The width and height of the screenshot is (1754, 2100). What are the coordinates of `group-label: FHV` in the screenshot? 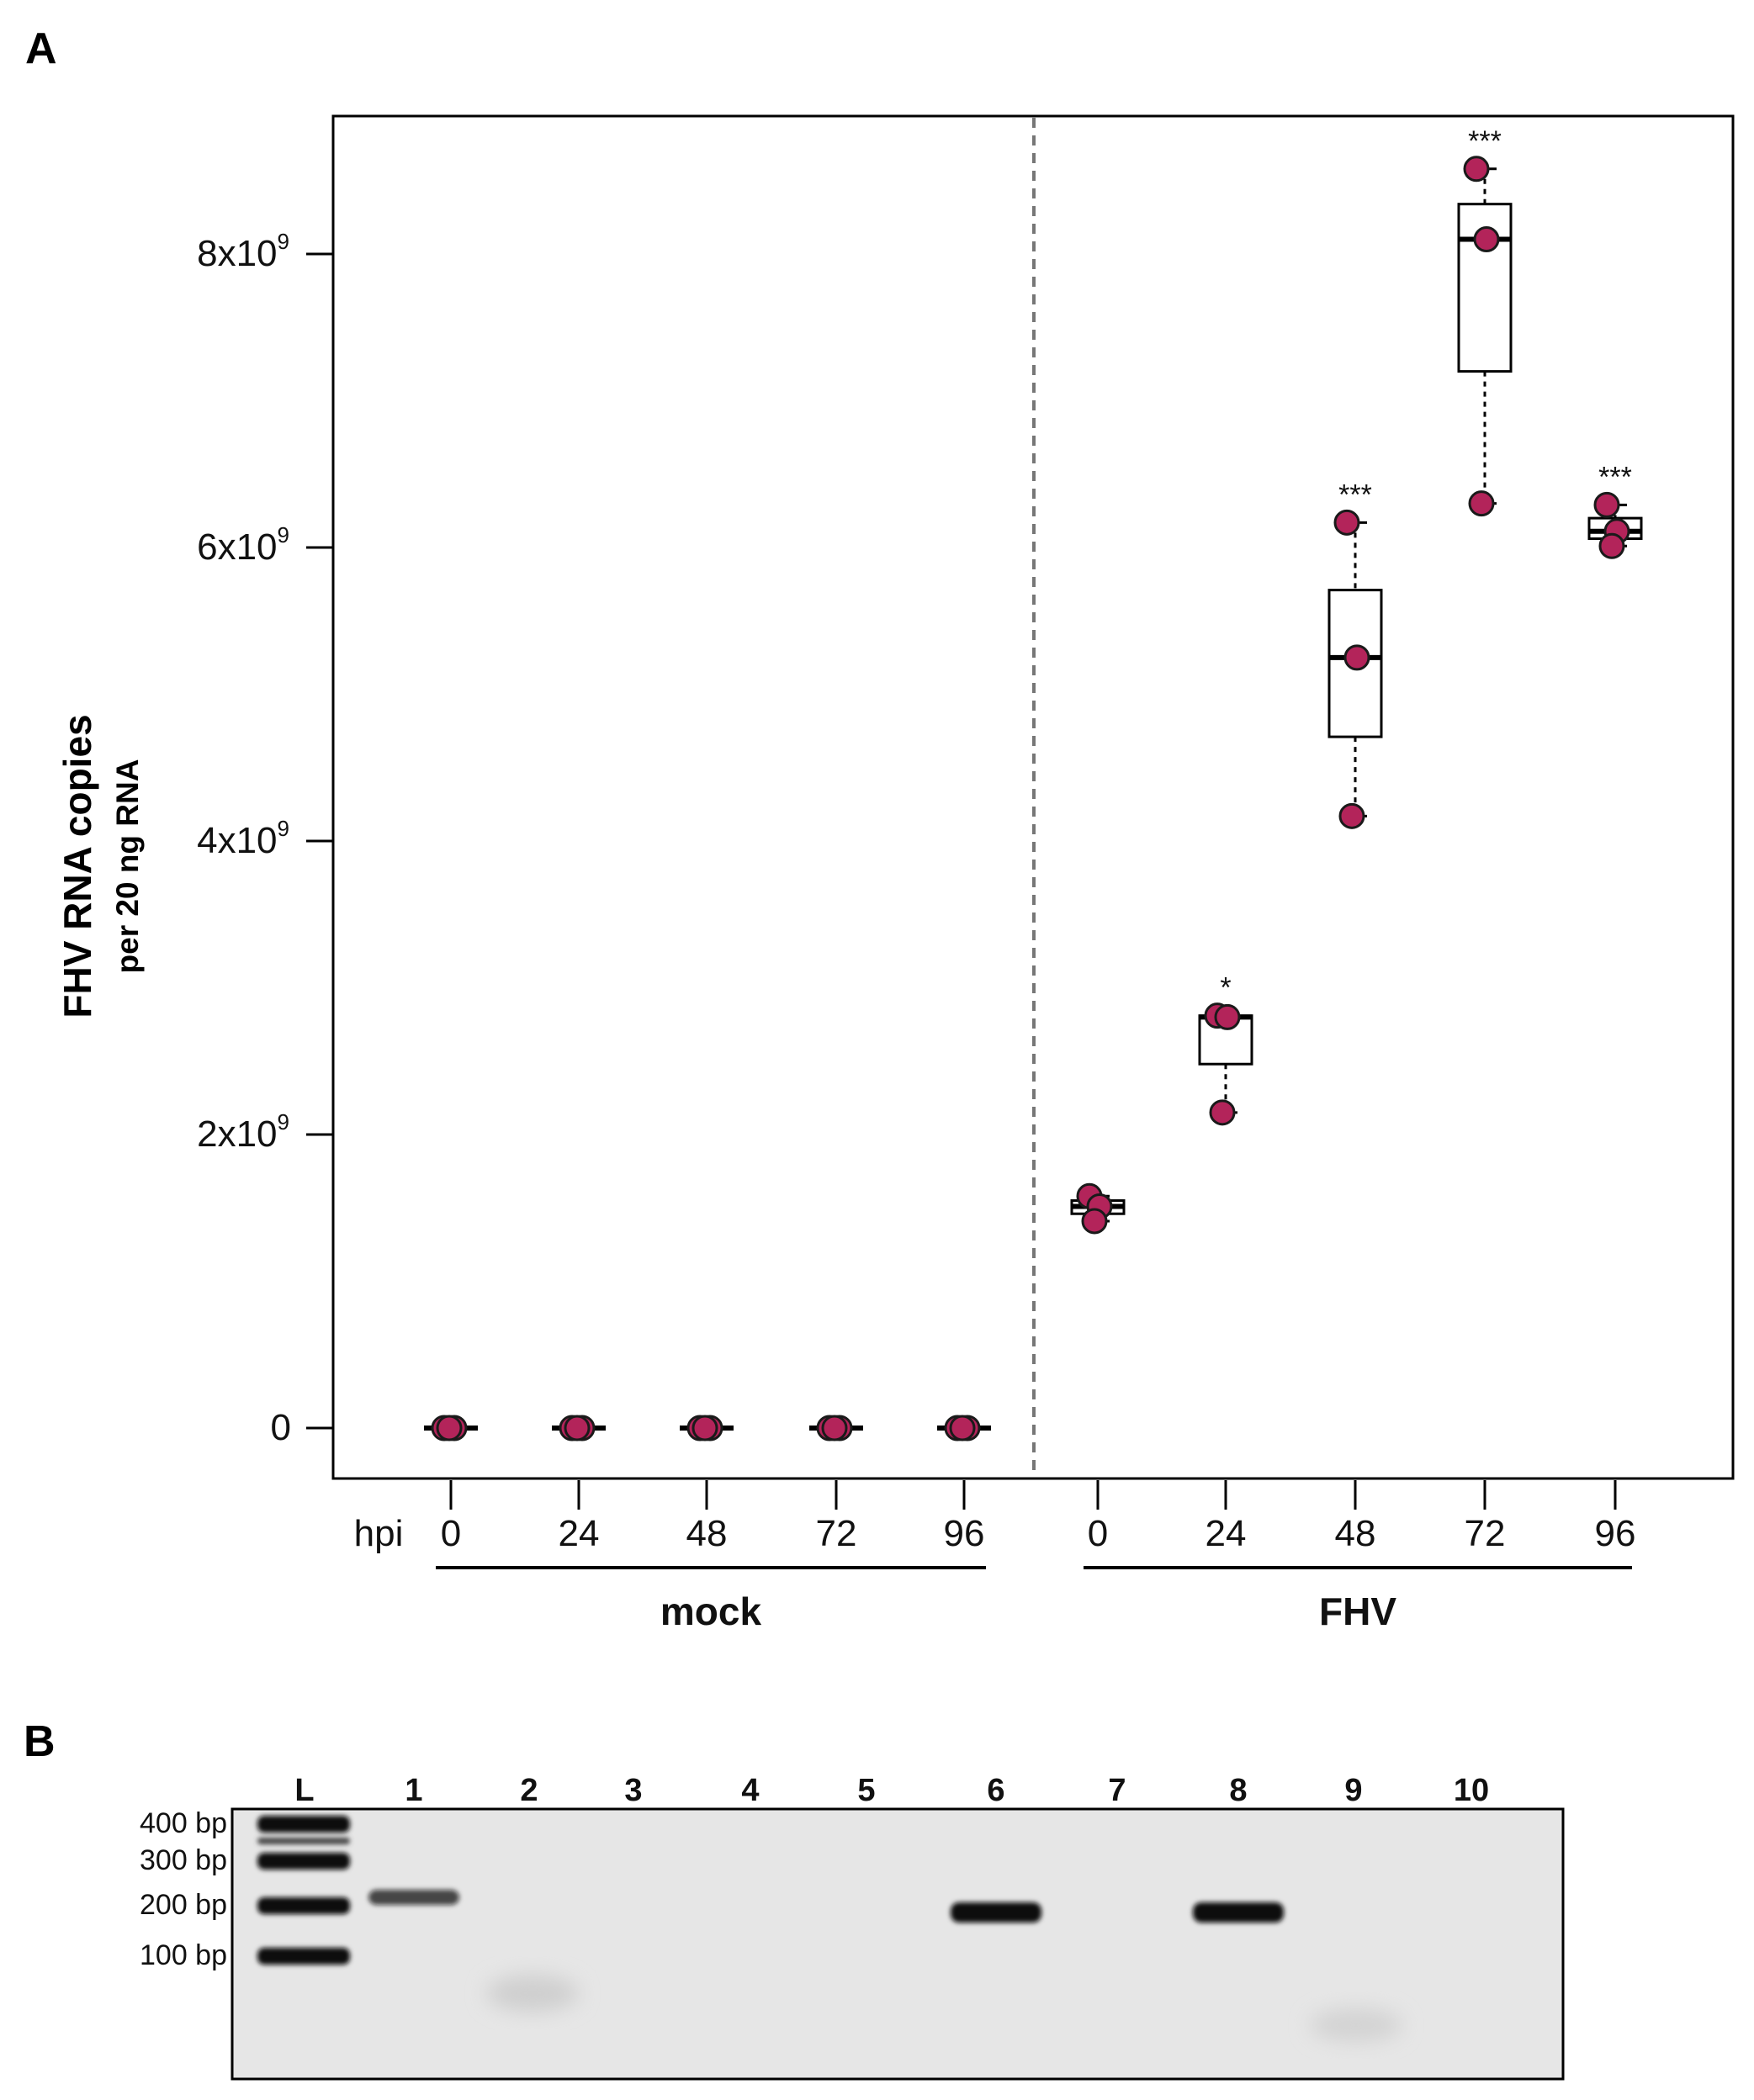 It's located at (1358, 1611).